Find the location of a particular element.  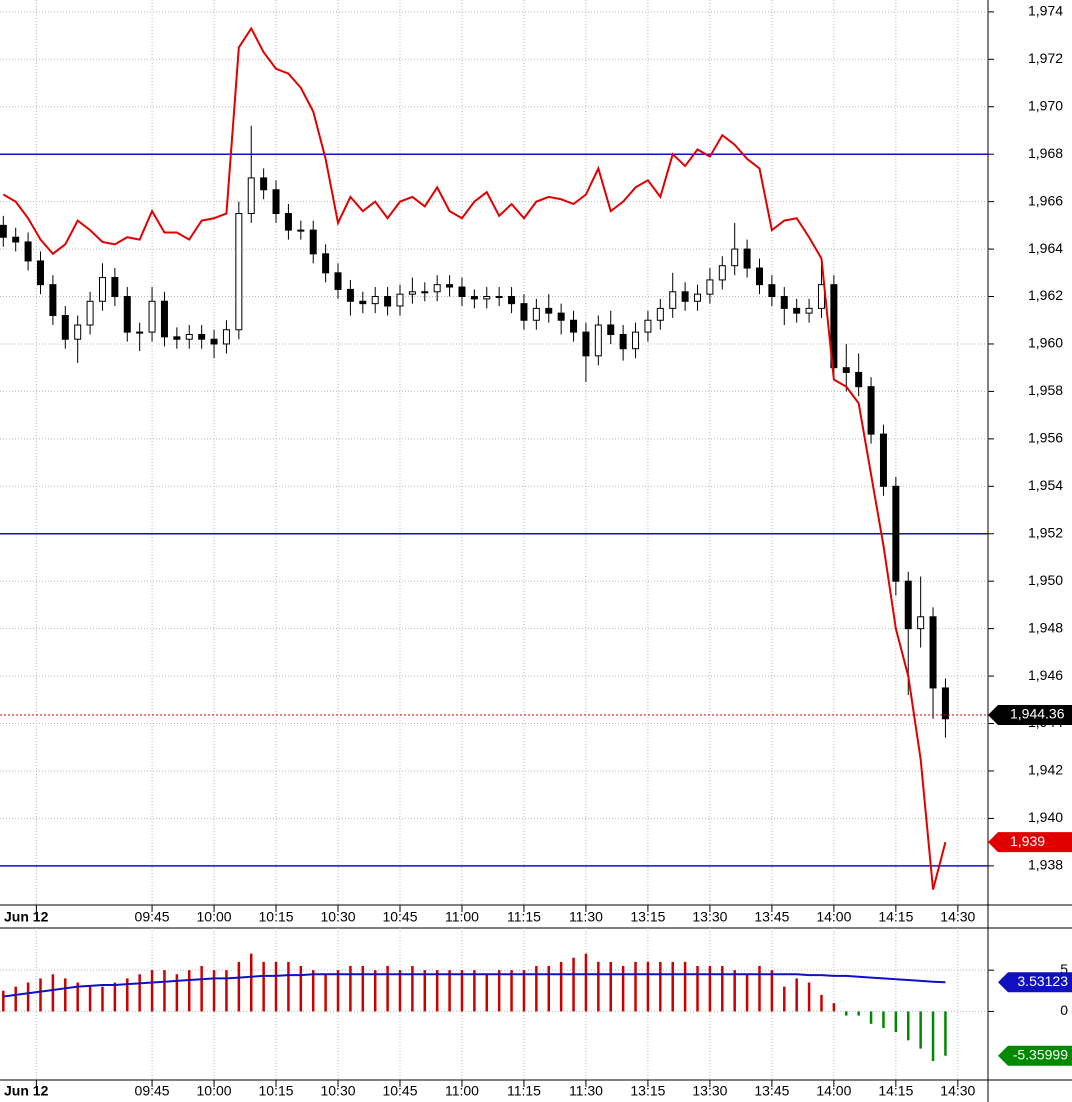

x-tick-label: 11:15 is located at coordinates (524, 1091).